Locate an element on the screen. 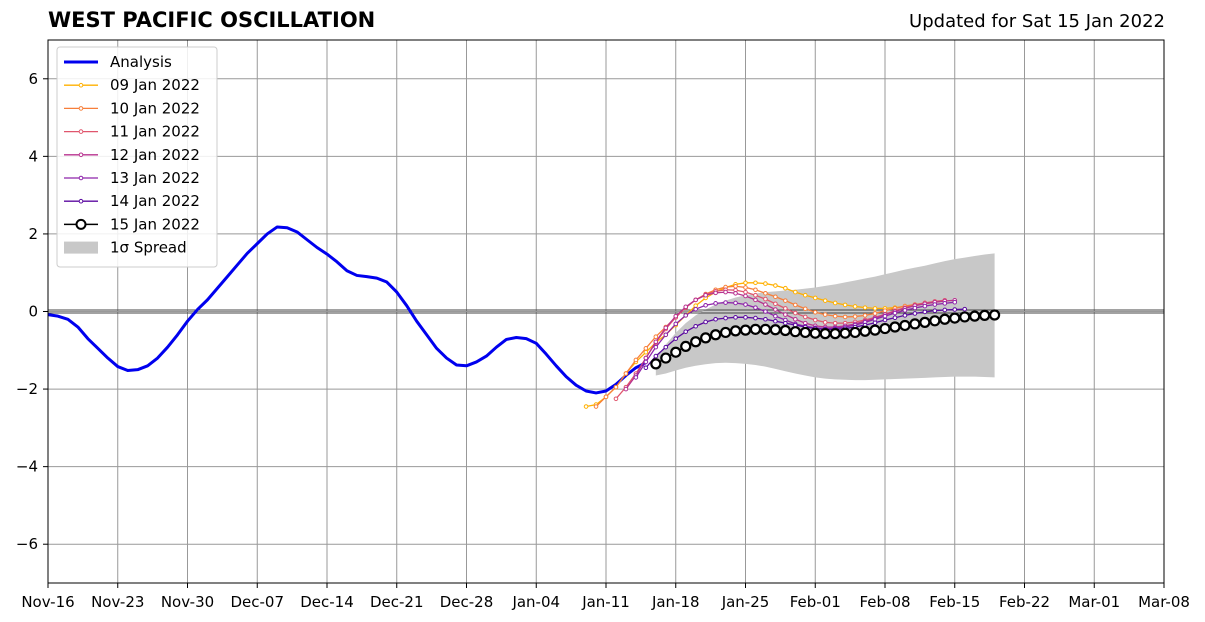 This screenshot has height=622, width=1205. forecast-line is located at coordinates (790, 340).